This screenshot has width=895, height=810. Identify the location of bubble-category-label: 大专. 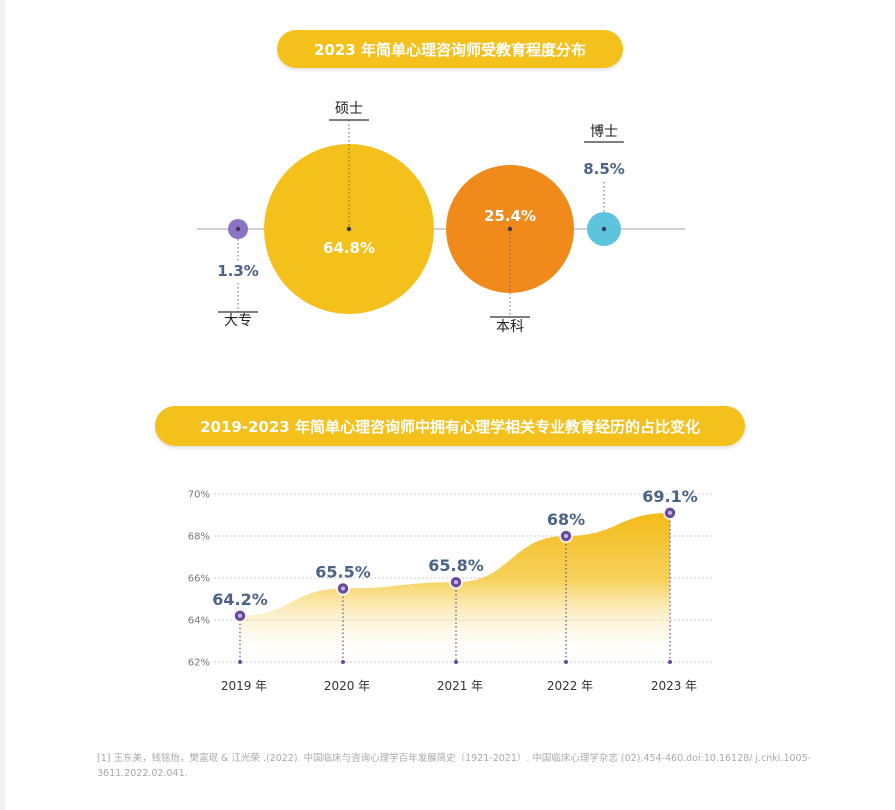
(238, 321).